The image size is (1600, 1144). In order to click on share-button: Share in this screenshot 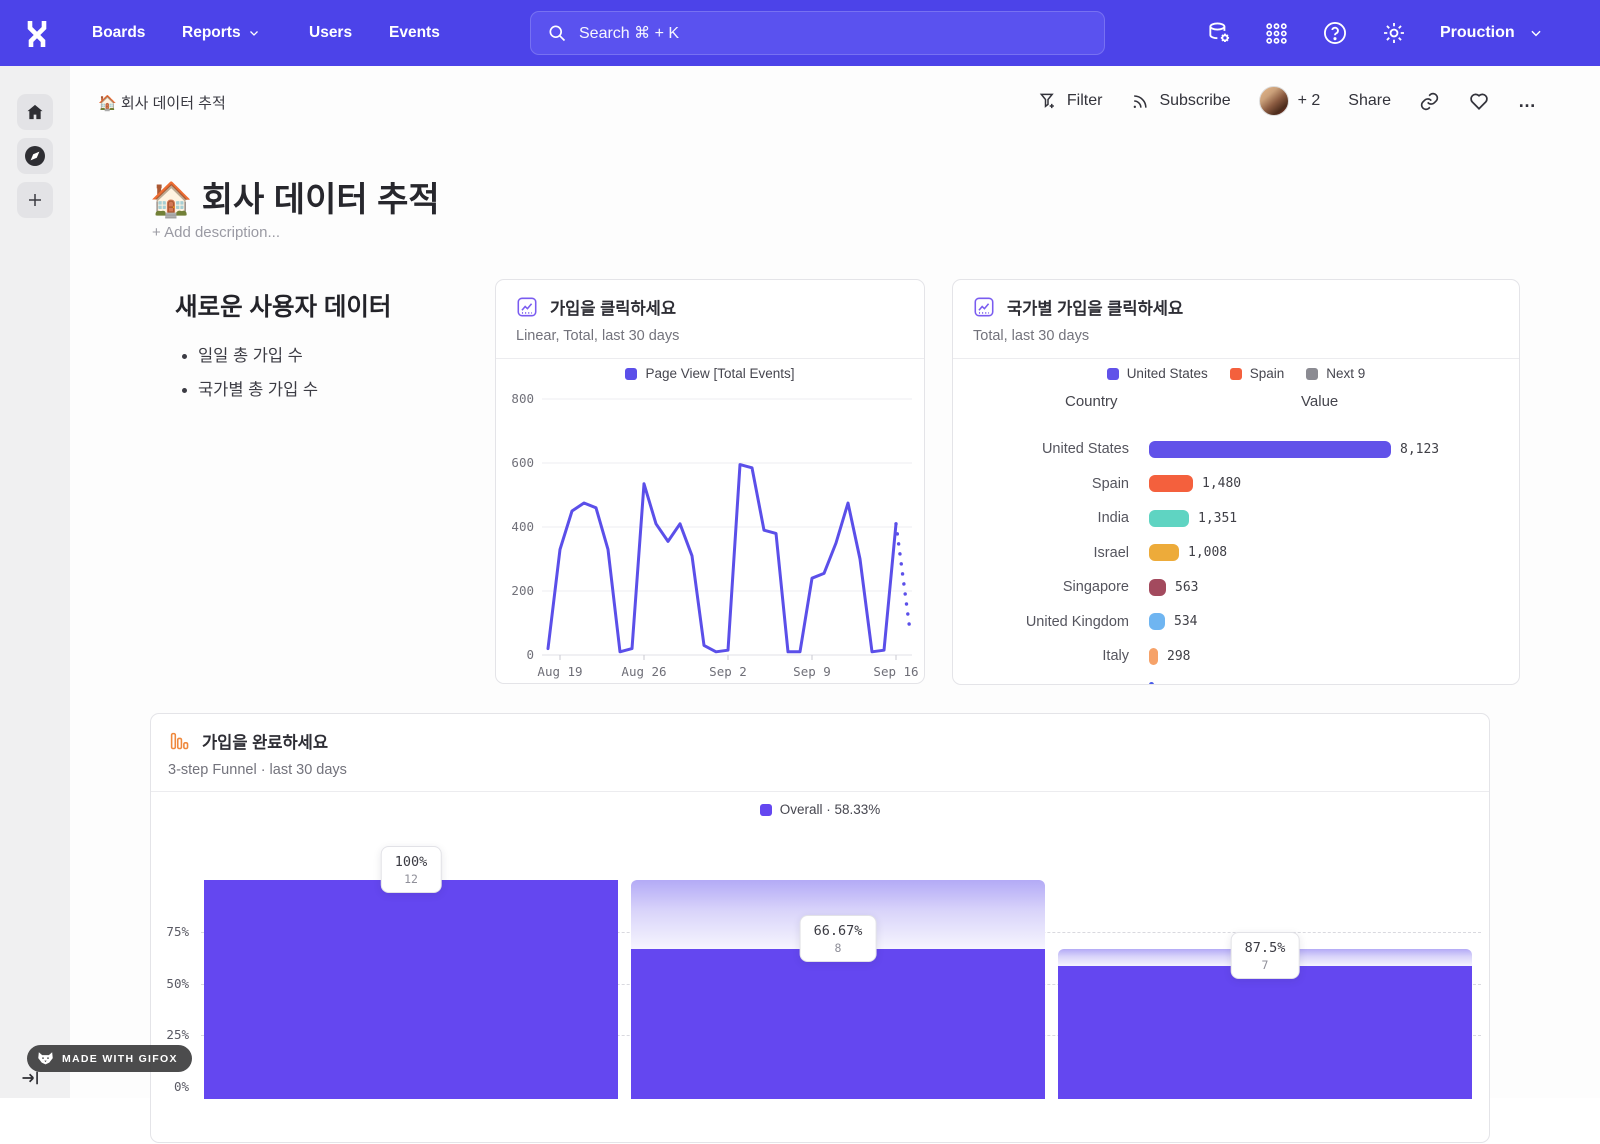, I will do `click(1369, 101)`.